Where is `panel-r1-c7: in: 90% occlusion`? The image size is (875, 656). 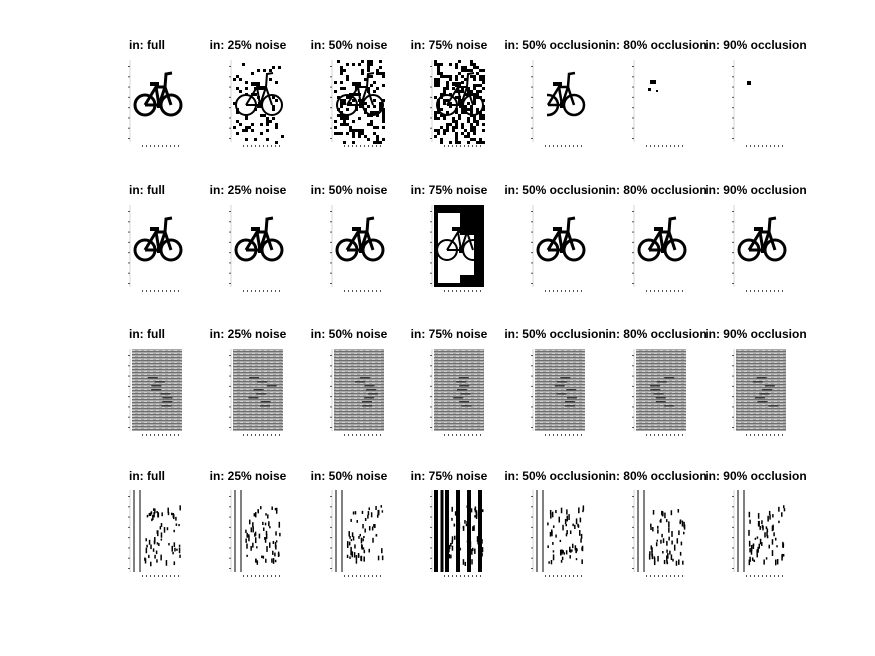
panel-r1-c7: in: 90% occlusion is located at coordinates (756, 92).